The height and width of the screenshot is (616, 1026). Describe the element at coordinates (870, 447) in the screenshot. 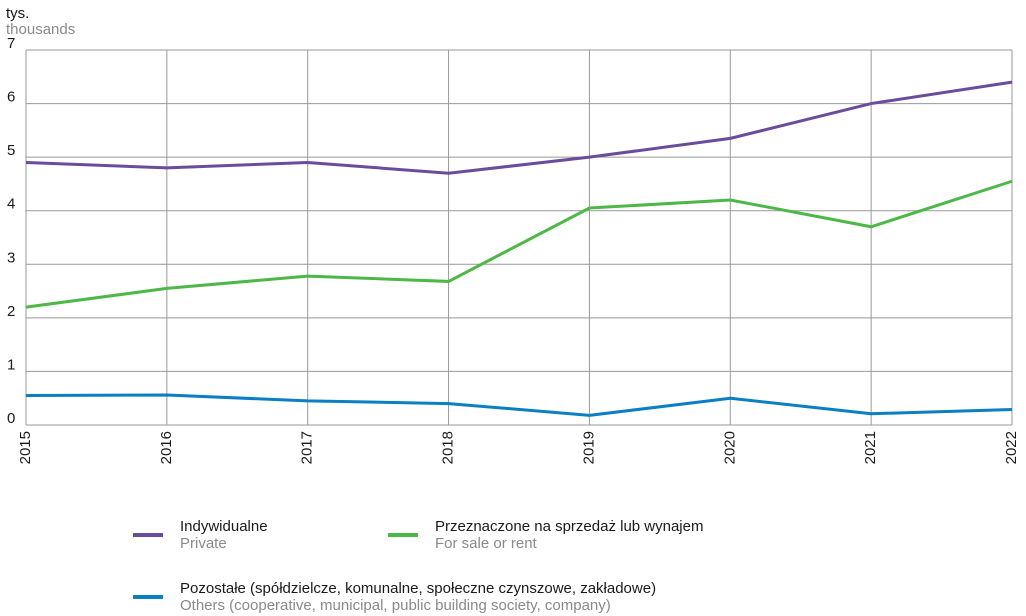

I see `x-tick-label: 2021` at that location.